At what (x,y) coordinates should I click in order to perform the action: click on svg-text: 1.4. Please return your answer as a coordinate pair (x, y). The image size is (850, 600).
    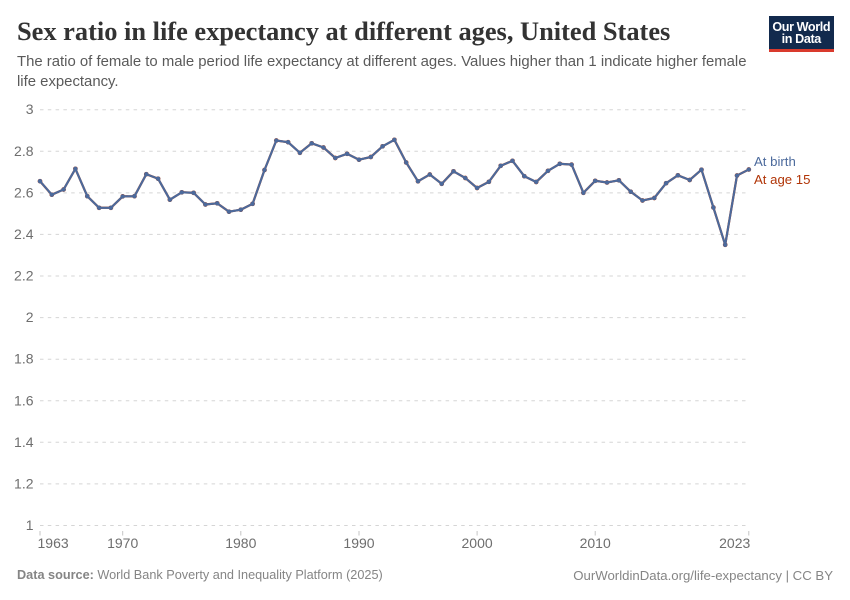
    Looking at the image, I should click on (24, 442).